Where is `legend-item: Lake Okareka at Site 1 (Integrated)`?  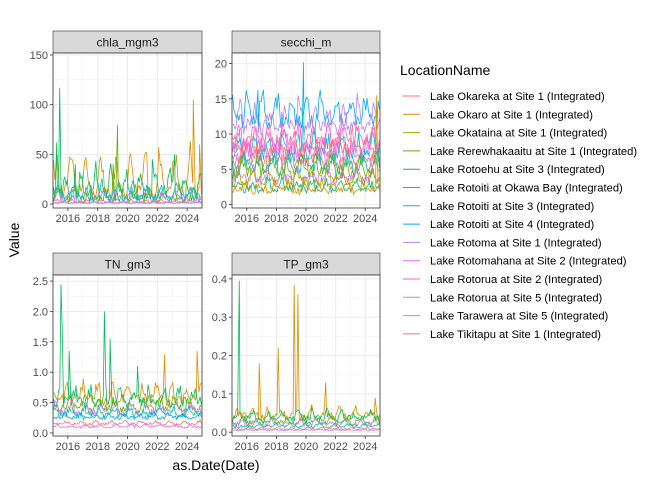 legend-item: Lake Okareka at Site 1 (Integrated) is located at coordinates (504, 97).